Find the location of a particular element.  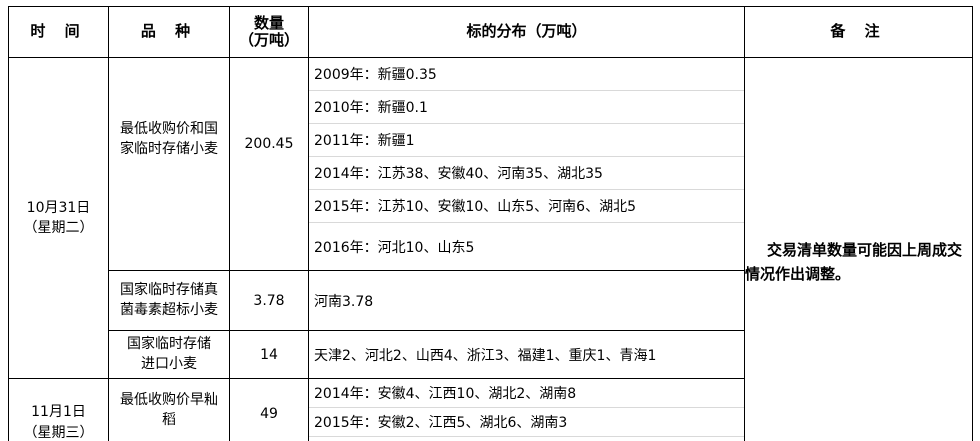

variety-line-2: 稻 is located at coordinates (169, 419).